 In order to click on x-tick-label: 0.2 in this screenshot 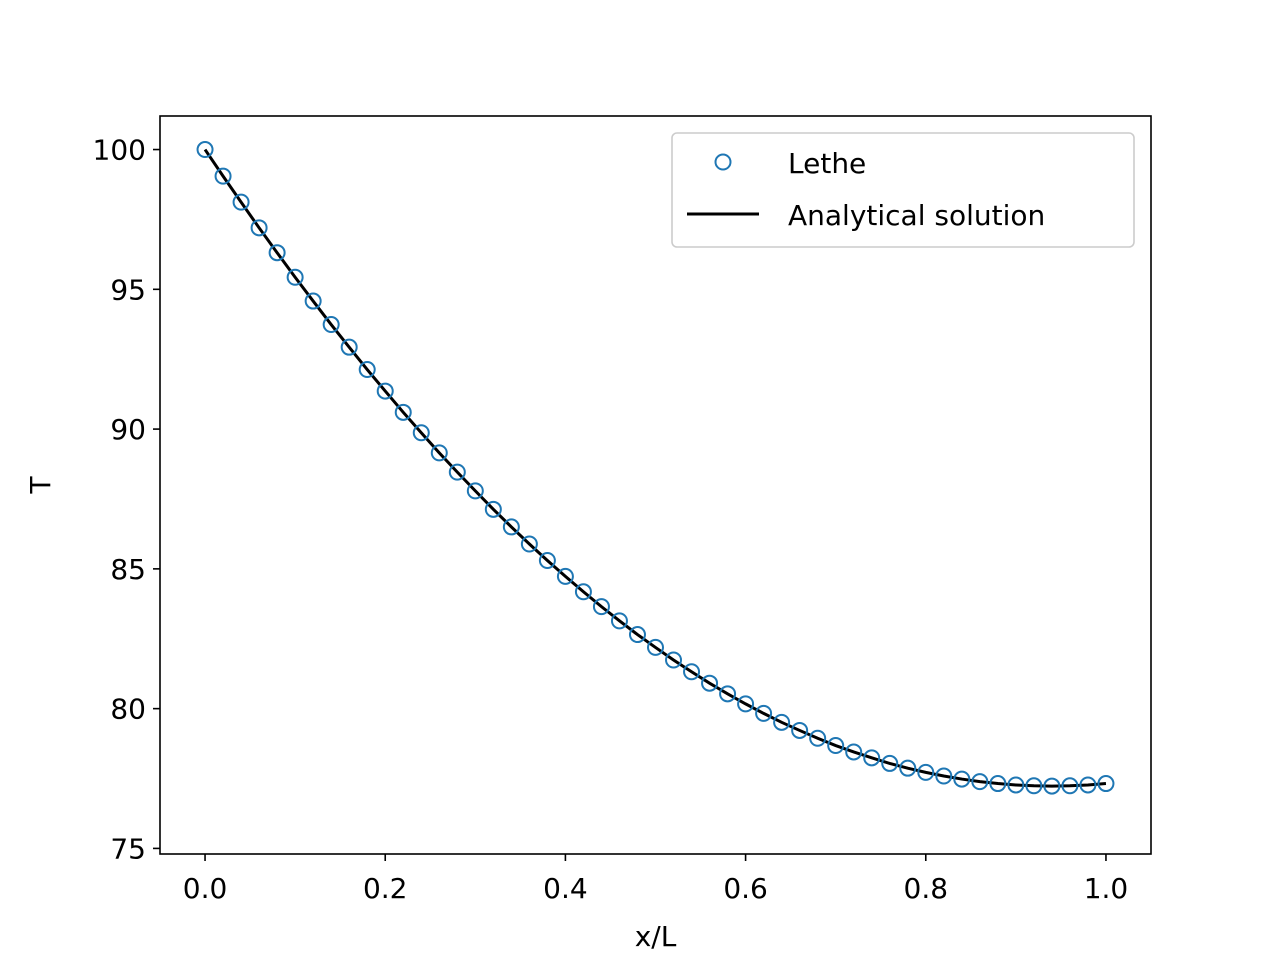, I will do `click(385, 888)`.